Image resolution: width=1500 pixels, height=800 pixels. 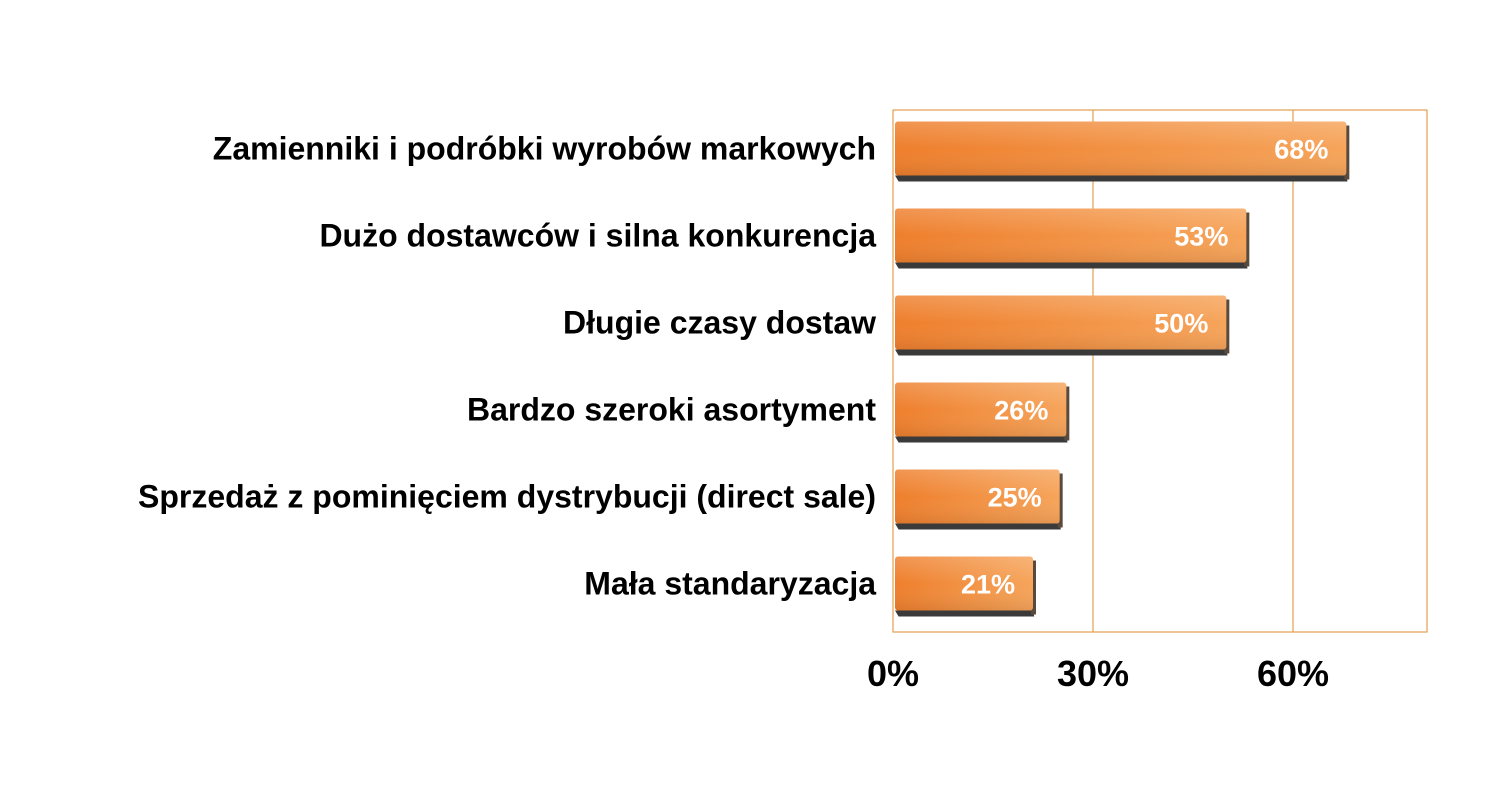 I want to click on bar-value-label: 50%, so click(x=1181, y=324).